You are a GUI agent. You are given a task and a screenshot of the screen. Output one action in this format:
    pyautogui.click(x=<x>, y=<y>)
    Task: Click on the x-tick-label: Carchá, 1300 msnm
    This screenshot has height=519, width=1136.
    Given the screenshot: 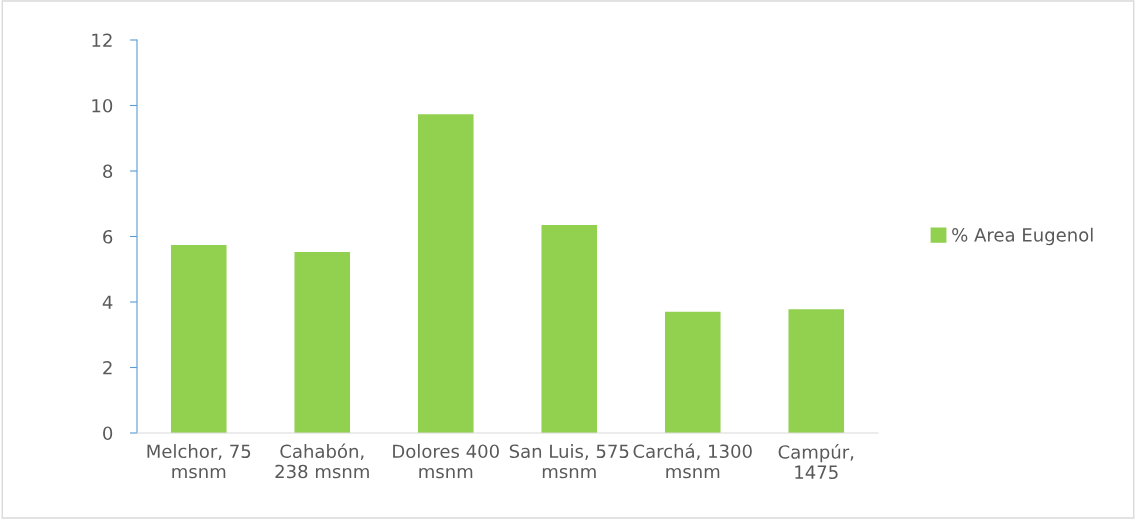 What is the action you would take?
    pyautogui.click(x=692, y=461)
    